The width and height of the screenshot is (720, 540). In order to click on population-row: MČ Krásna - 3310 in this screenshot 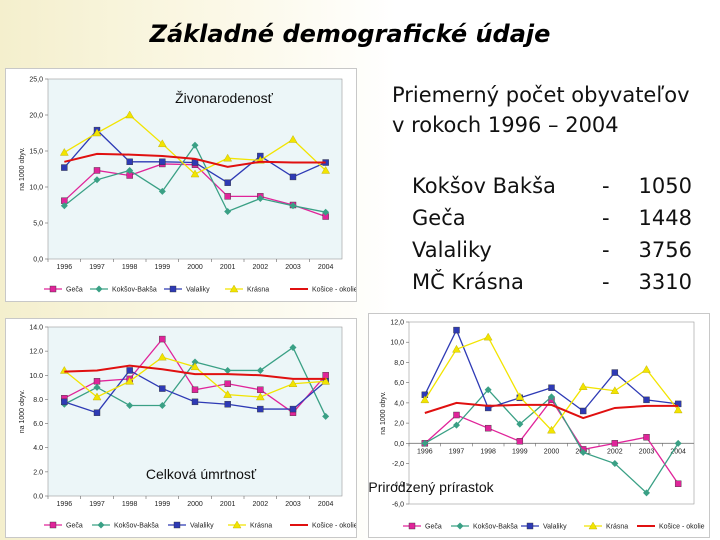, I will do `click(552, 282)`.